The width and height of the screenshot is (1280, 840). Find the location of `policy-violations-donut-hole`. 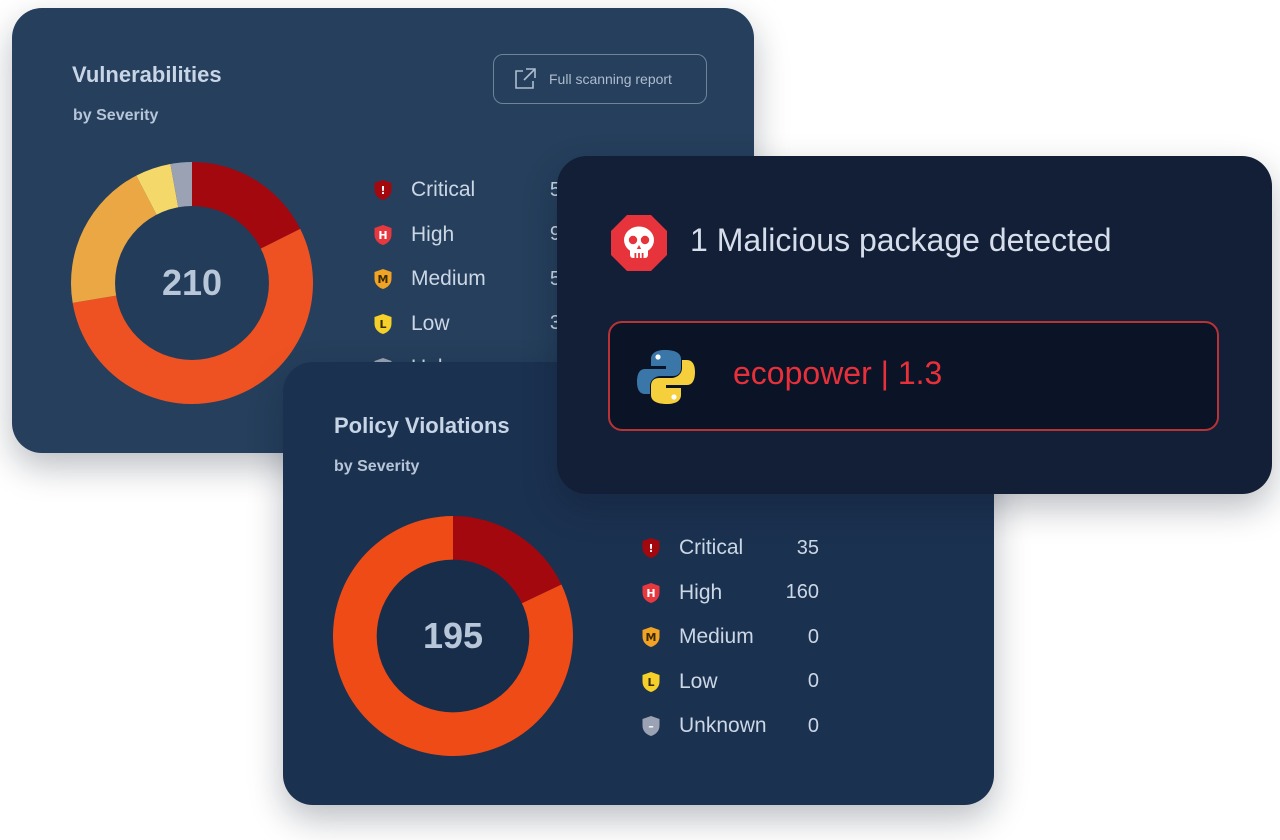

policy-violations-donut-hole is located at coordinates (453, 636).